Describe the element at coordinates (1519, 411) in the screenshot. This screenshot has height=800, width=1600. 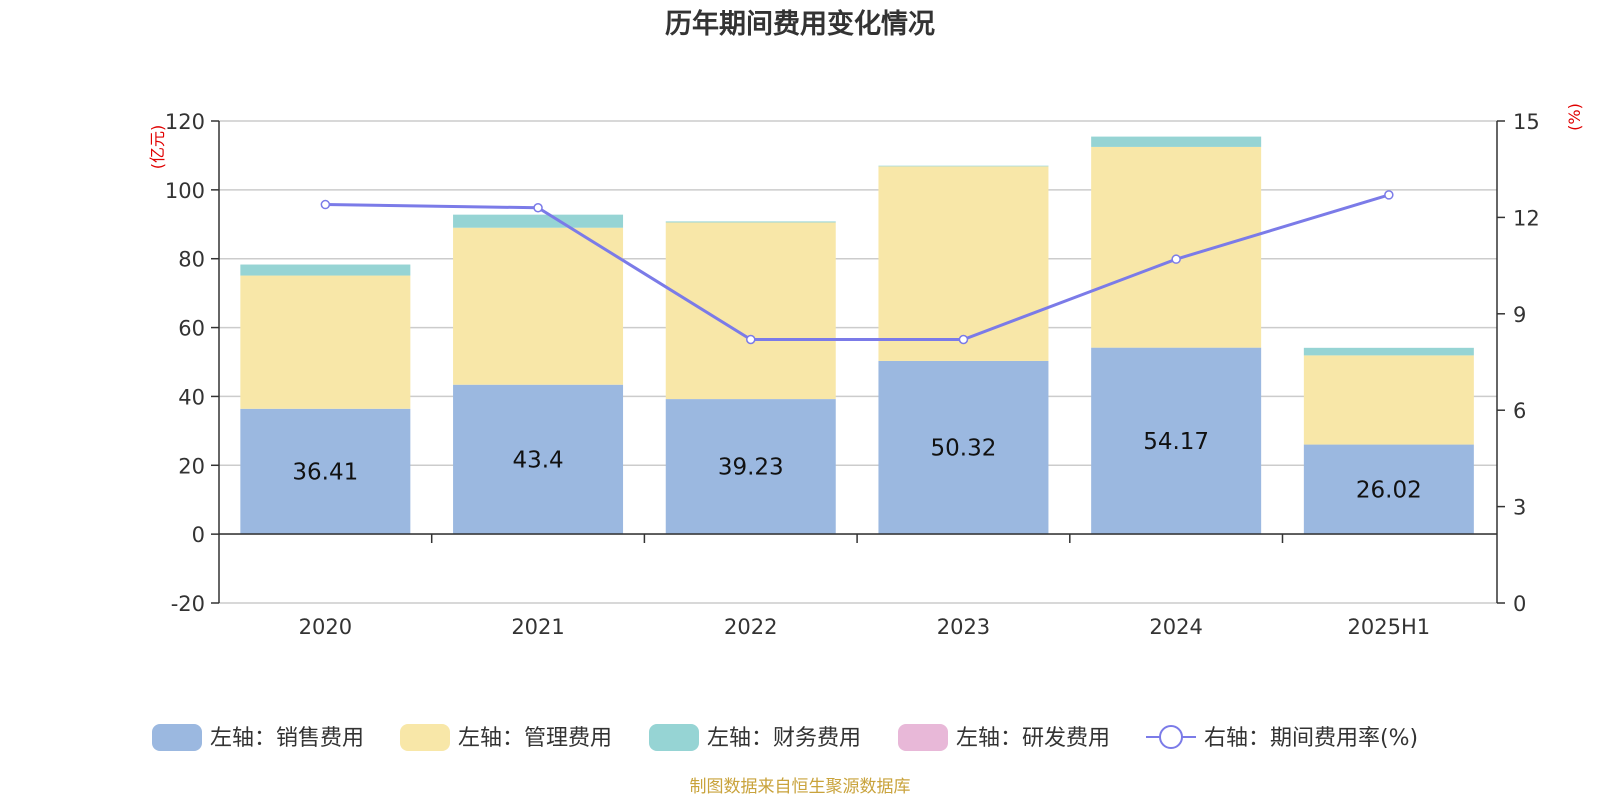
I see `right-tick-label: 6` at that location.